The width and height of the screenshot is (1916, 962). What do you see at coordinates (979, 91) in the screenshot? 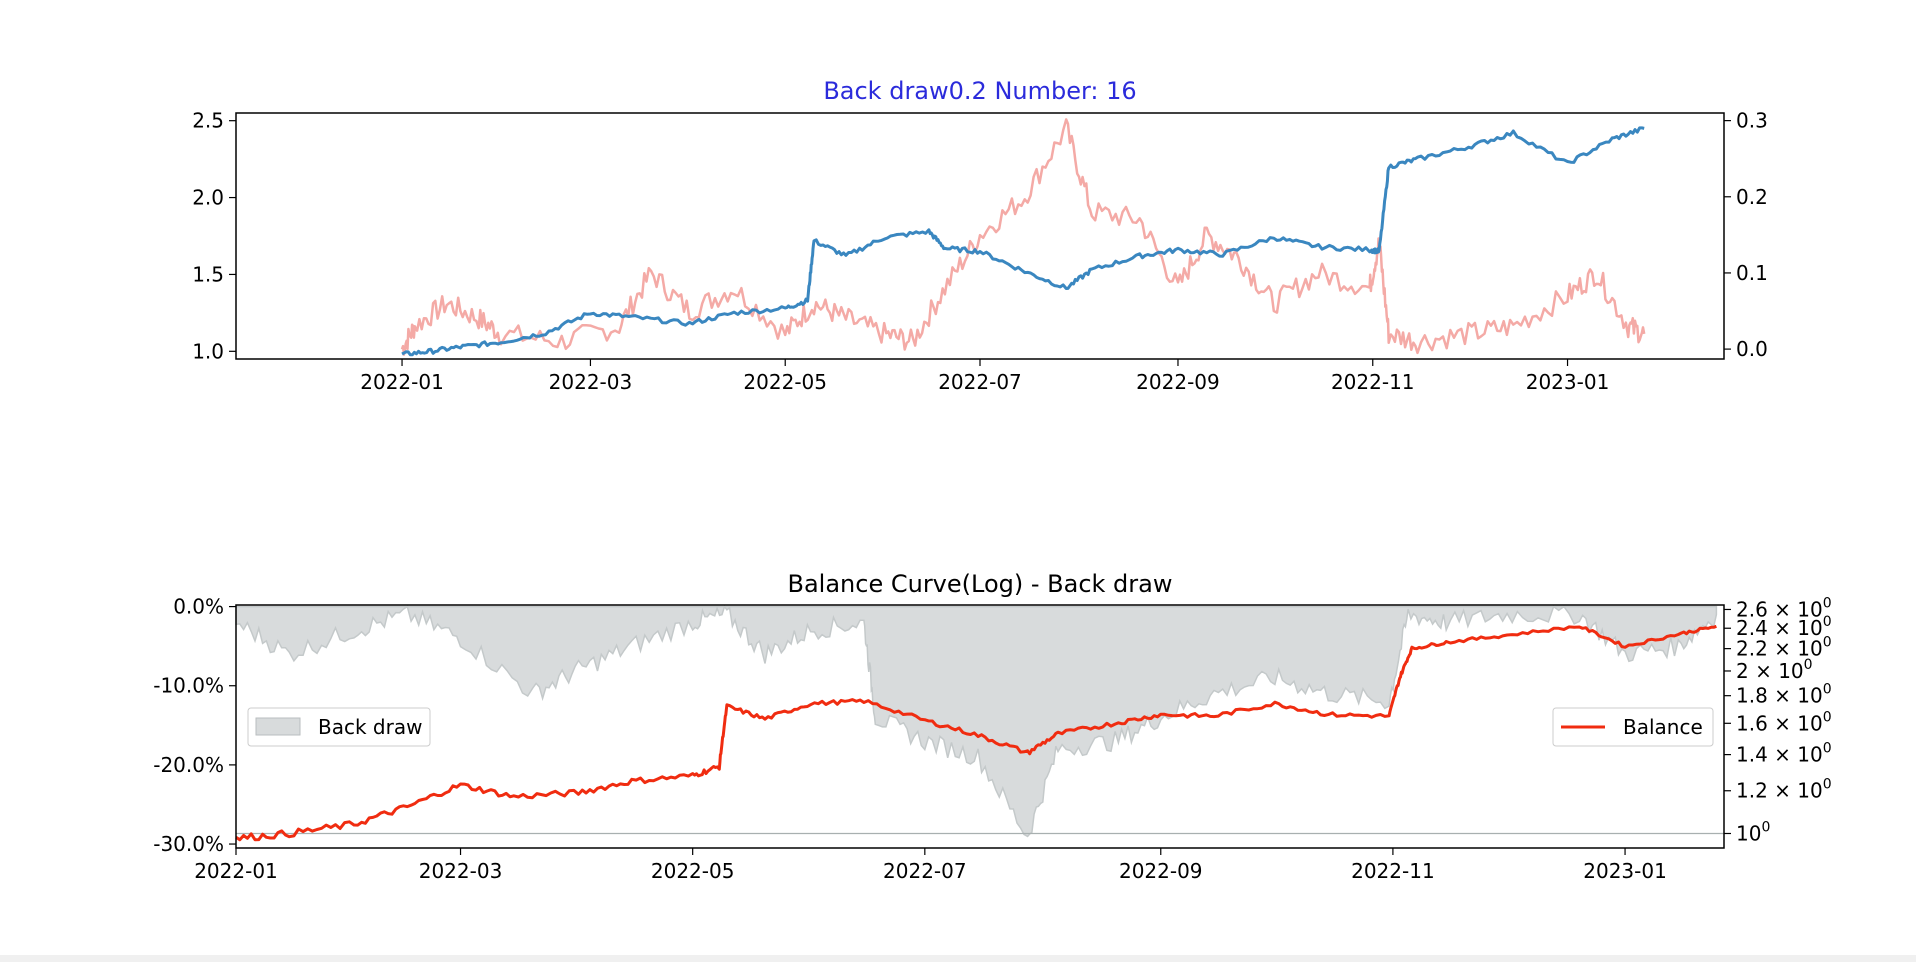
I see `top-chart-title: Back draw0.2 Number: 16` at bounding box center [979, 91].